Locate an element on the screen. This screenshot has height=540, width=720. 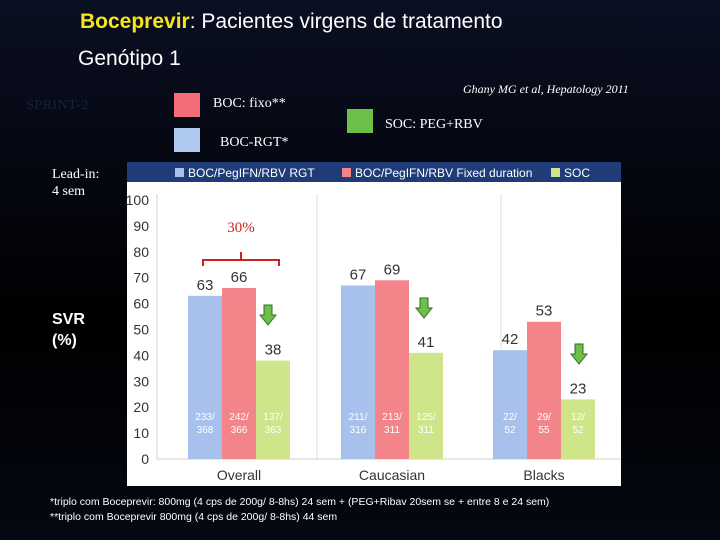
y-tick-label: 50 is located at coordinates (141, 330).